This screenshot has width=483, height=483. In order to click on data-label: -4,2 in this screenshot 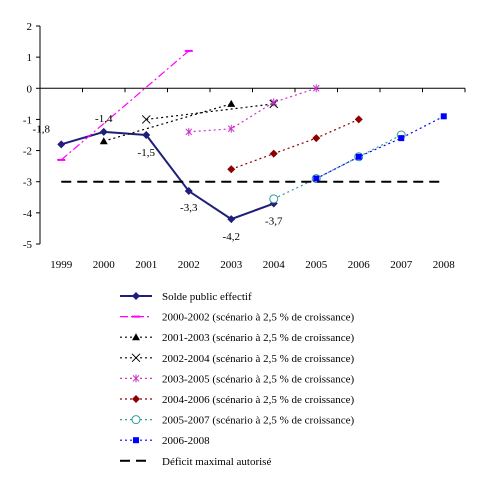, I will do `click(231, 237)`.